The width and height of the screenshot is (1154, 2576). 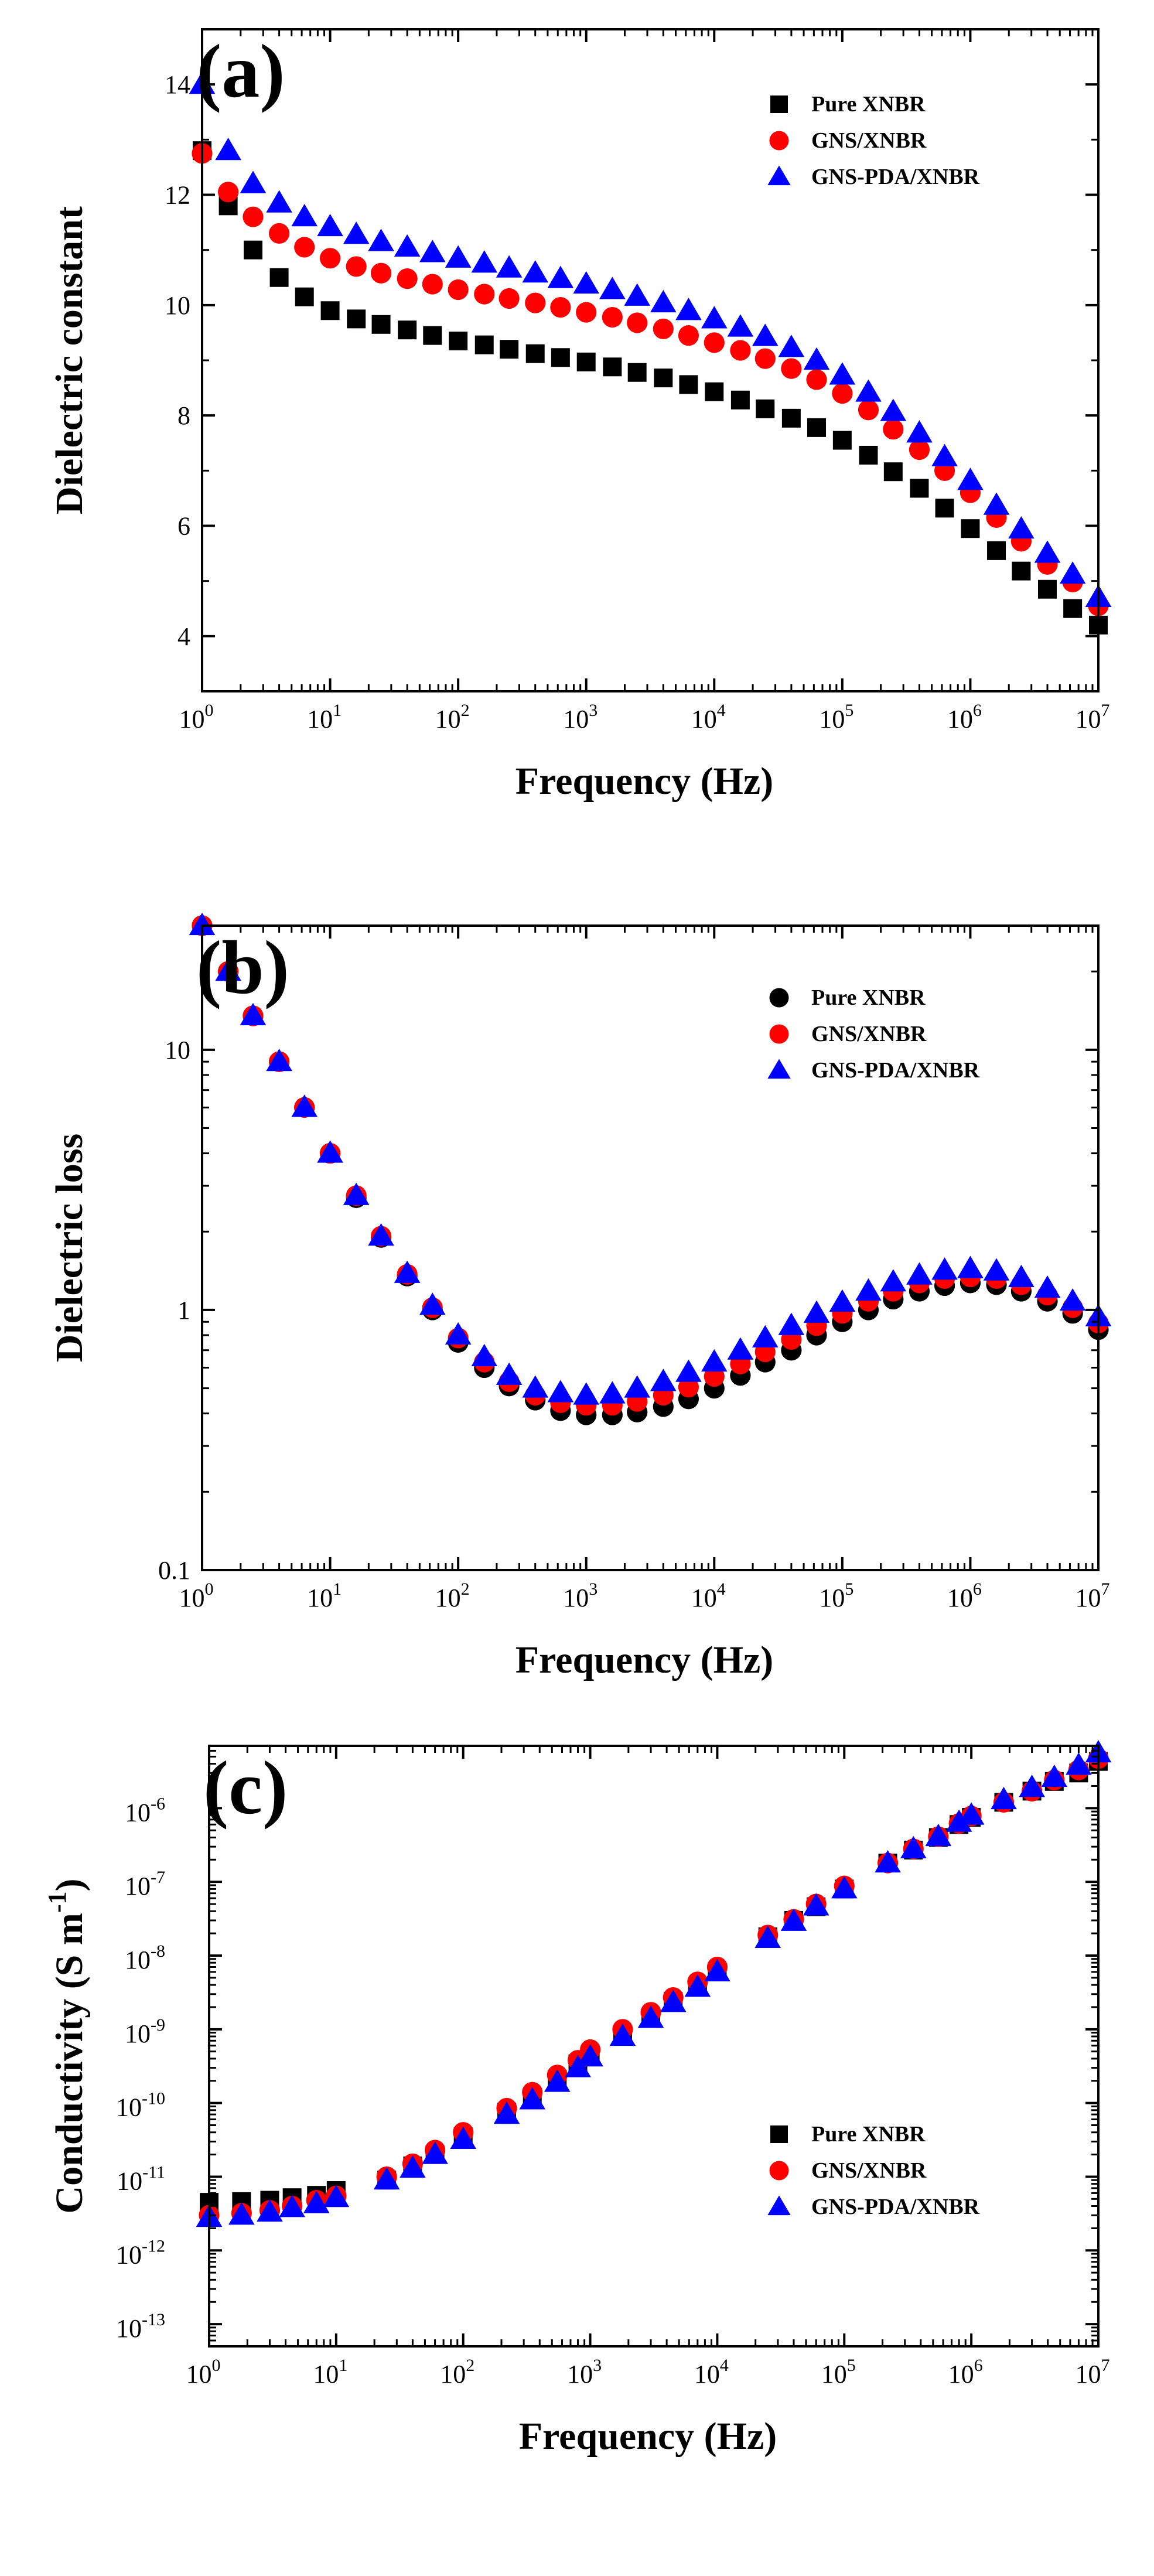 I want to click on x-tick-label: 10⁷, so click(x=1093, y=2372).